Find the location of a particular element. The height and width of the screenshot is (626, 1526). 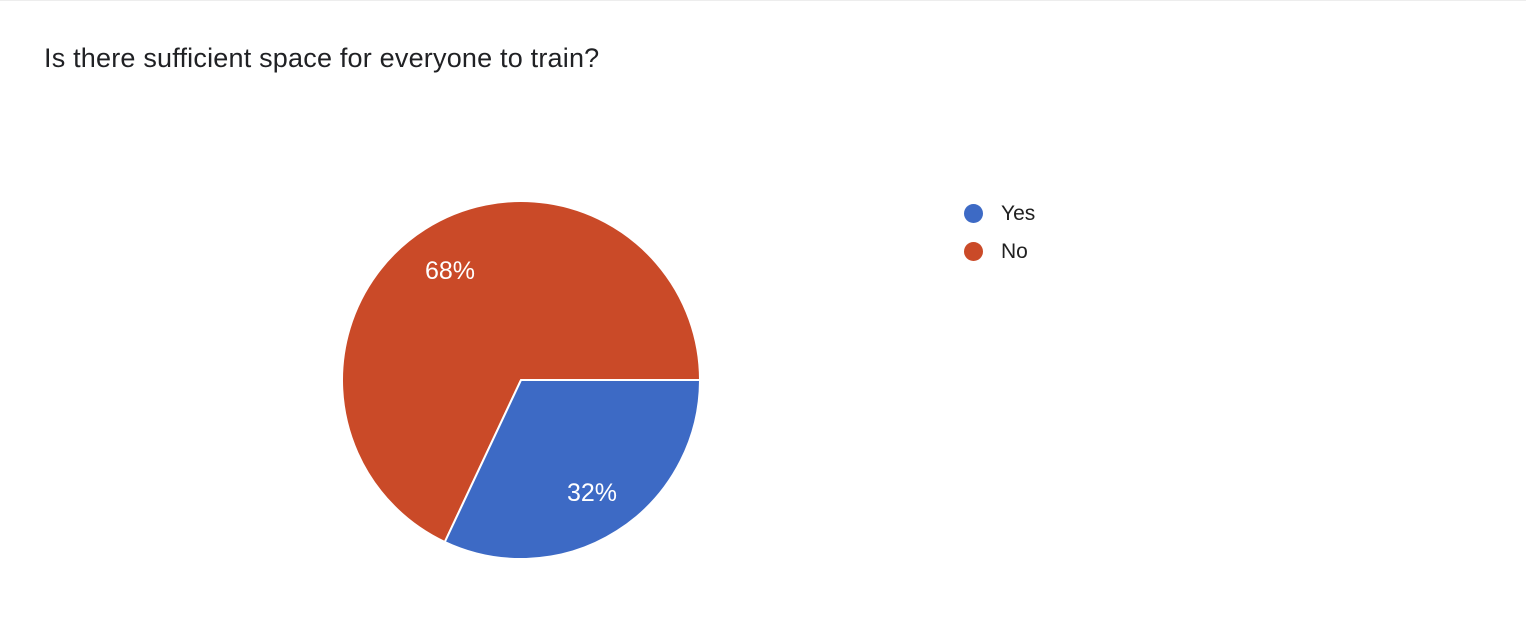

legend-swatch-yes-icon is located at coordinates (973, 213).